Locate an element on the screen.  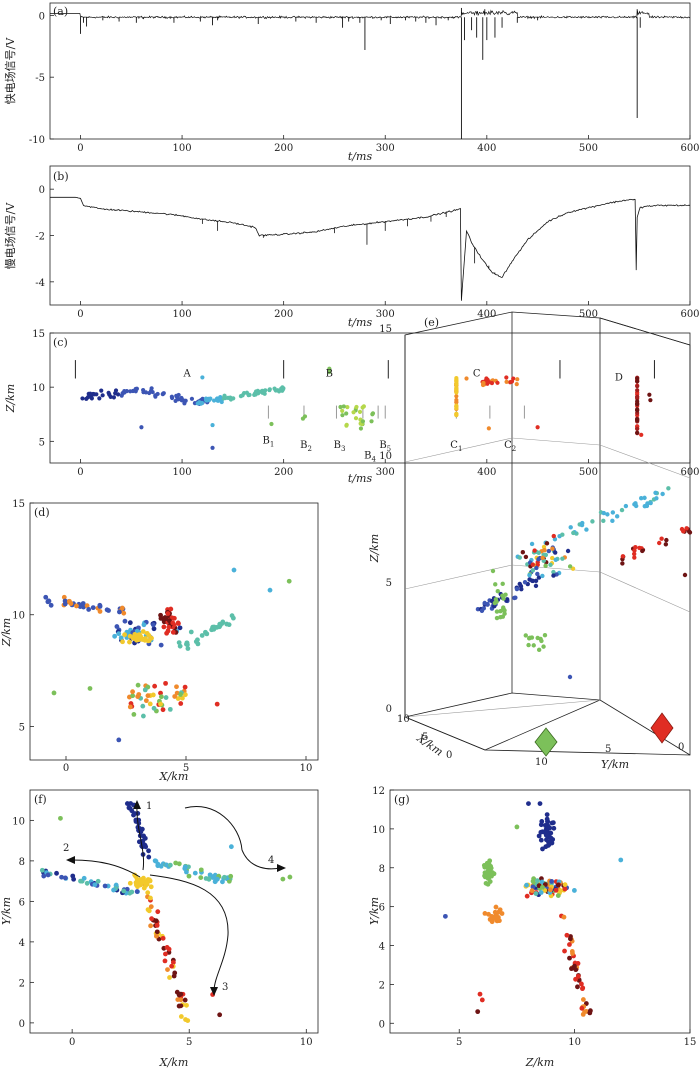
panel-d-label: (d) is located at coordinates (42, 512).